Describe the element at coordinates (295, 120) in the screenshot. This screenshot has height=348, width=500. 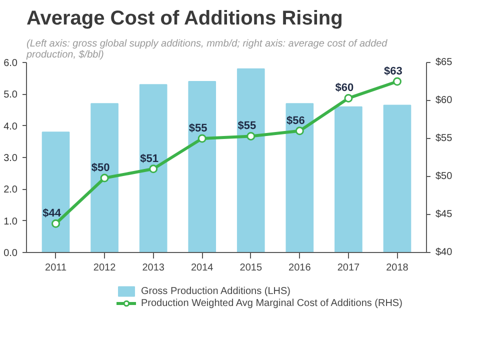
I see `data-label: $56` at that location.